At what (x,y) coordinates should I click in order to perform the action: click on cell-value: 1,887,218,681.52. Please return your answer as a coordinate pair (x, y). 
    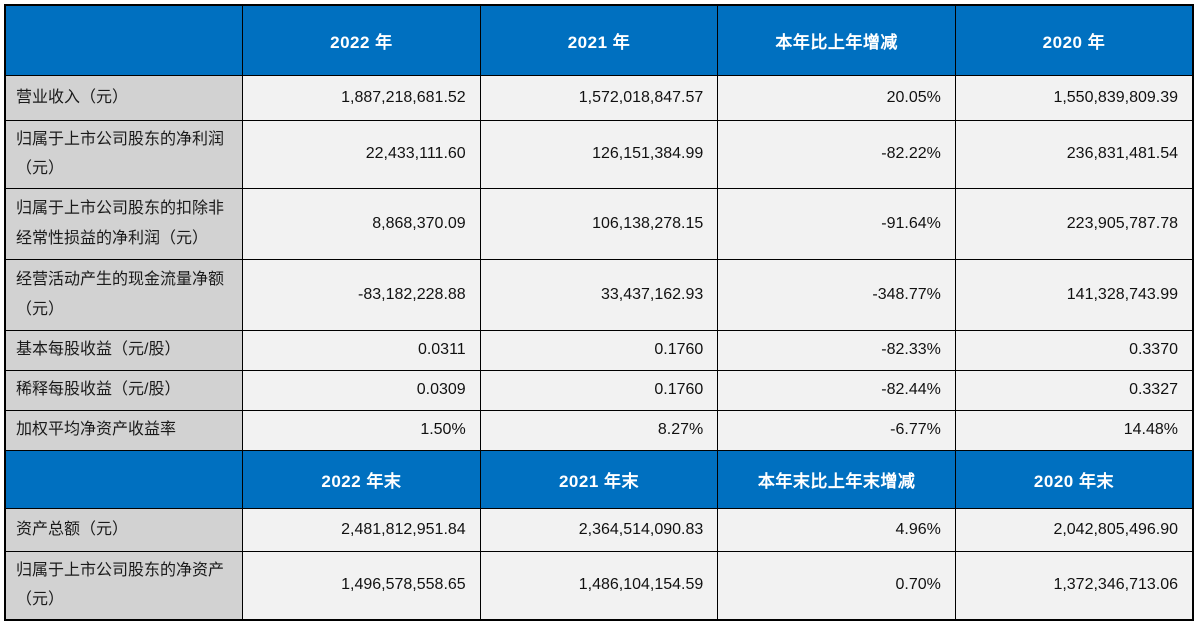
    Looking at the image, I should click on (361, 97).